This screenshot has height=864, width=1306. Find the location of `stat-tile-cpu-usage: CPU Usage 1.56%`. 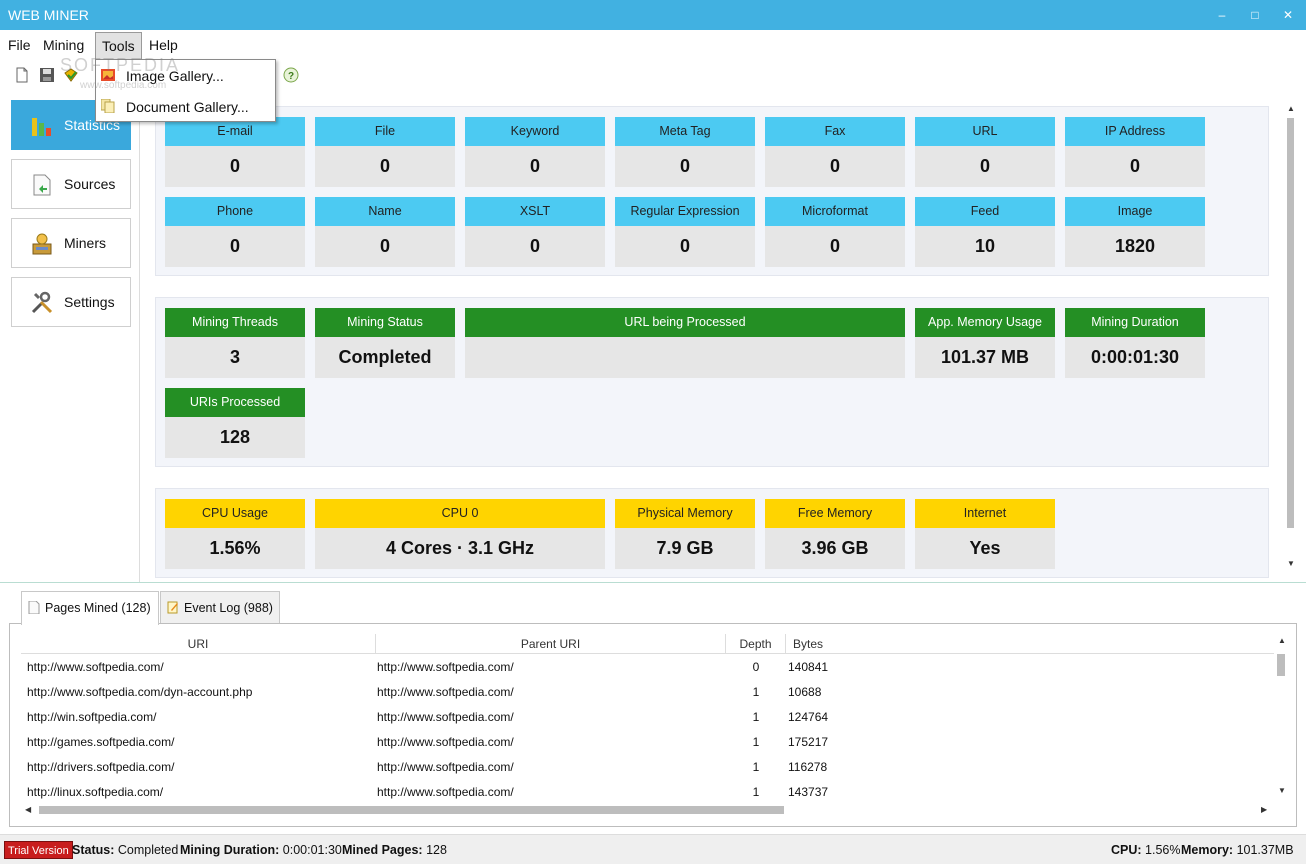

stat-tile-cpu-usage: CPU Usage 1.56% is located at coordinates (235, 534).